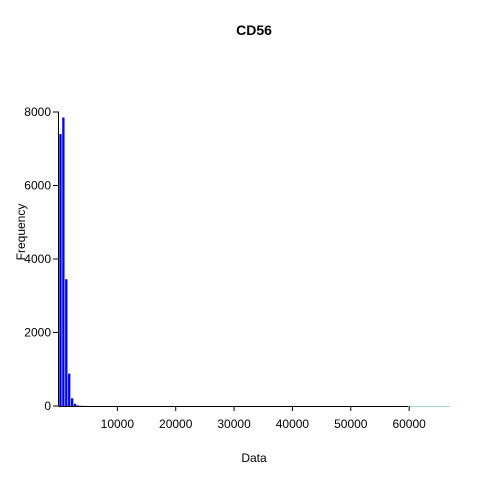  I want to click on x-tick-label-1: 20000, so click(176, 424).